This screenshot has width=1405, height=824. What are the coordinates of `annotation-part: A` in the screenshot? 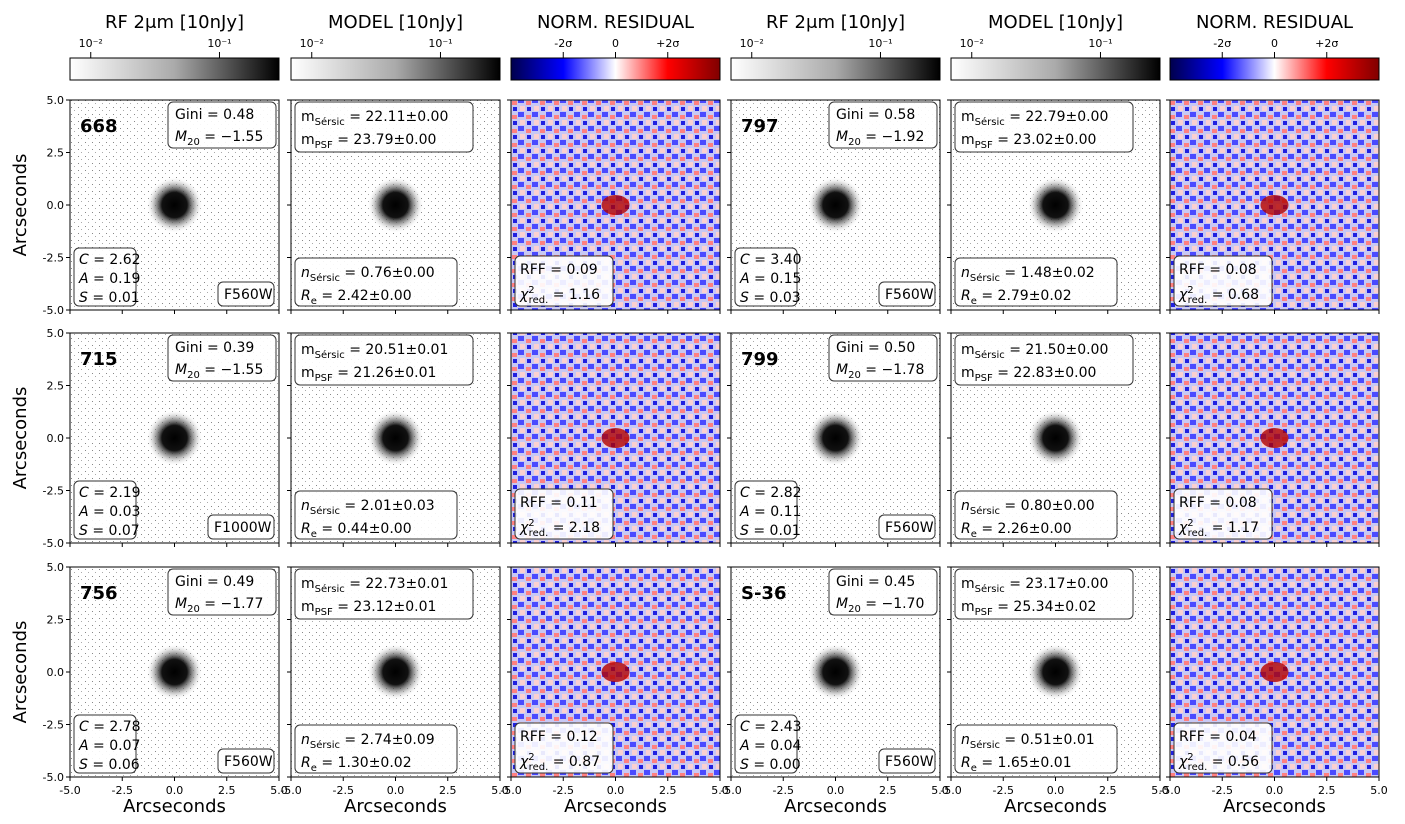 It's located at (744, 512).